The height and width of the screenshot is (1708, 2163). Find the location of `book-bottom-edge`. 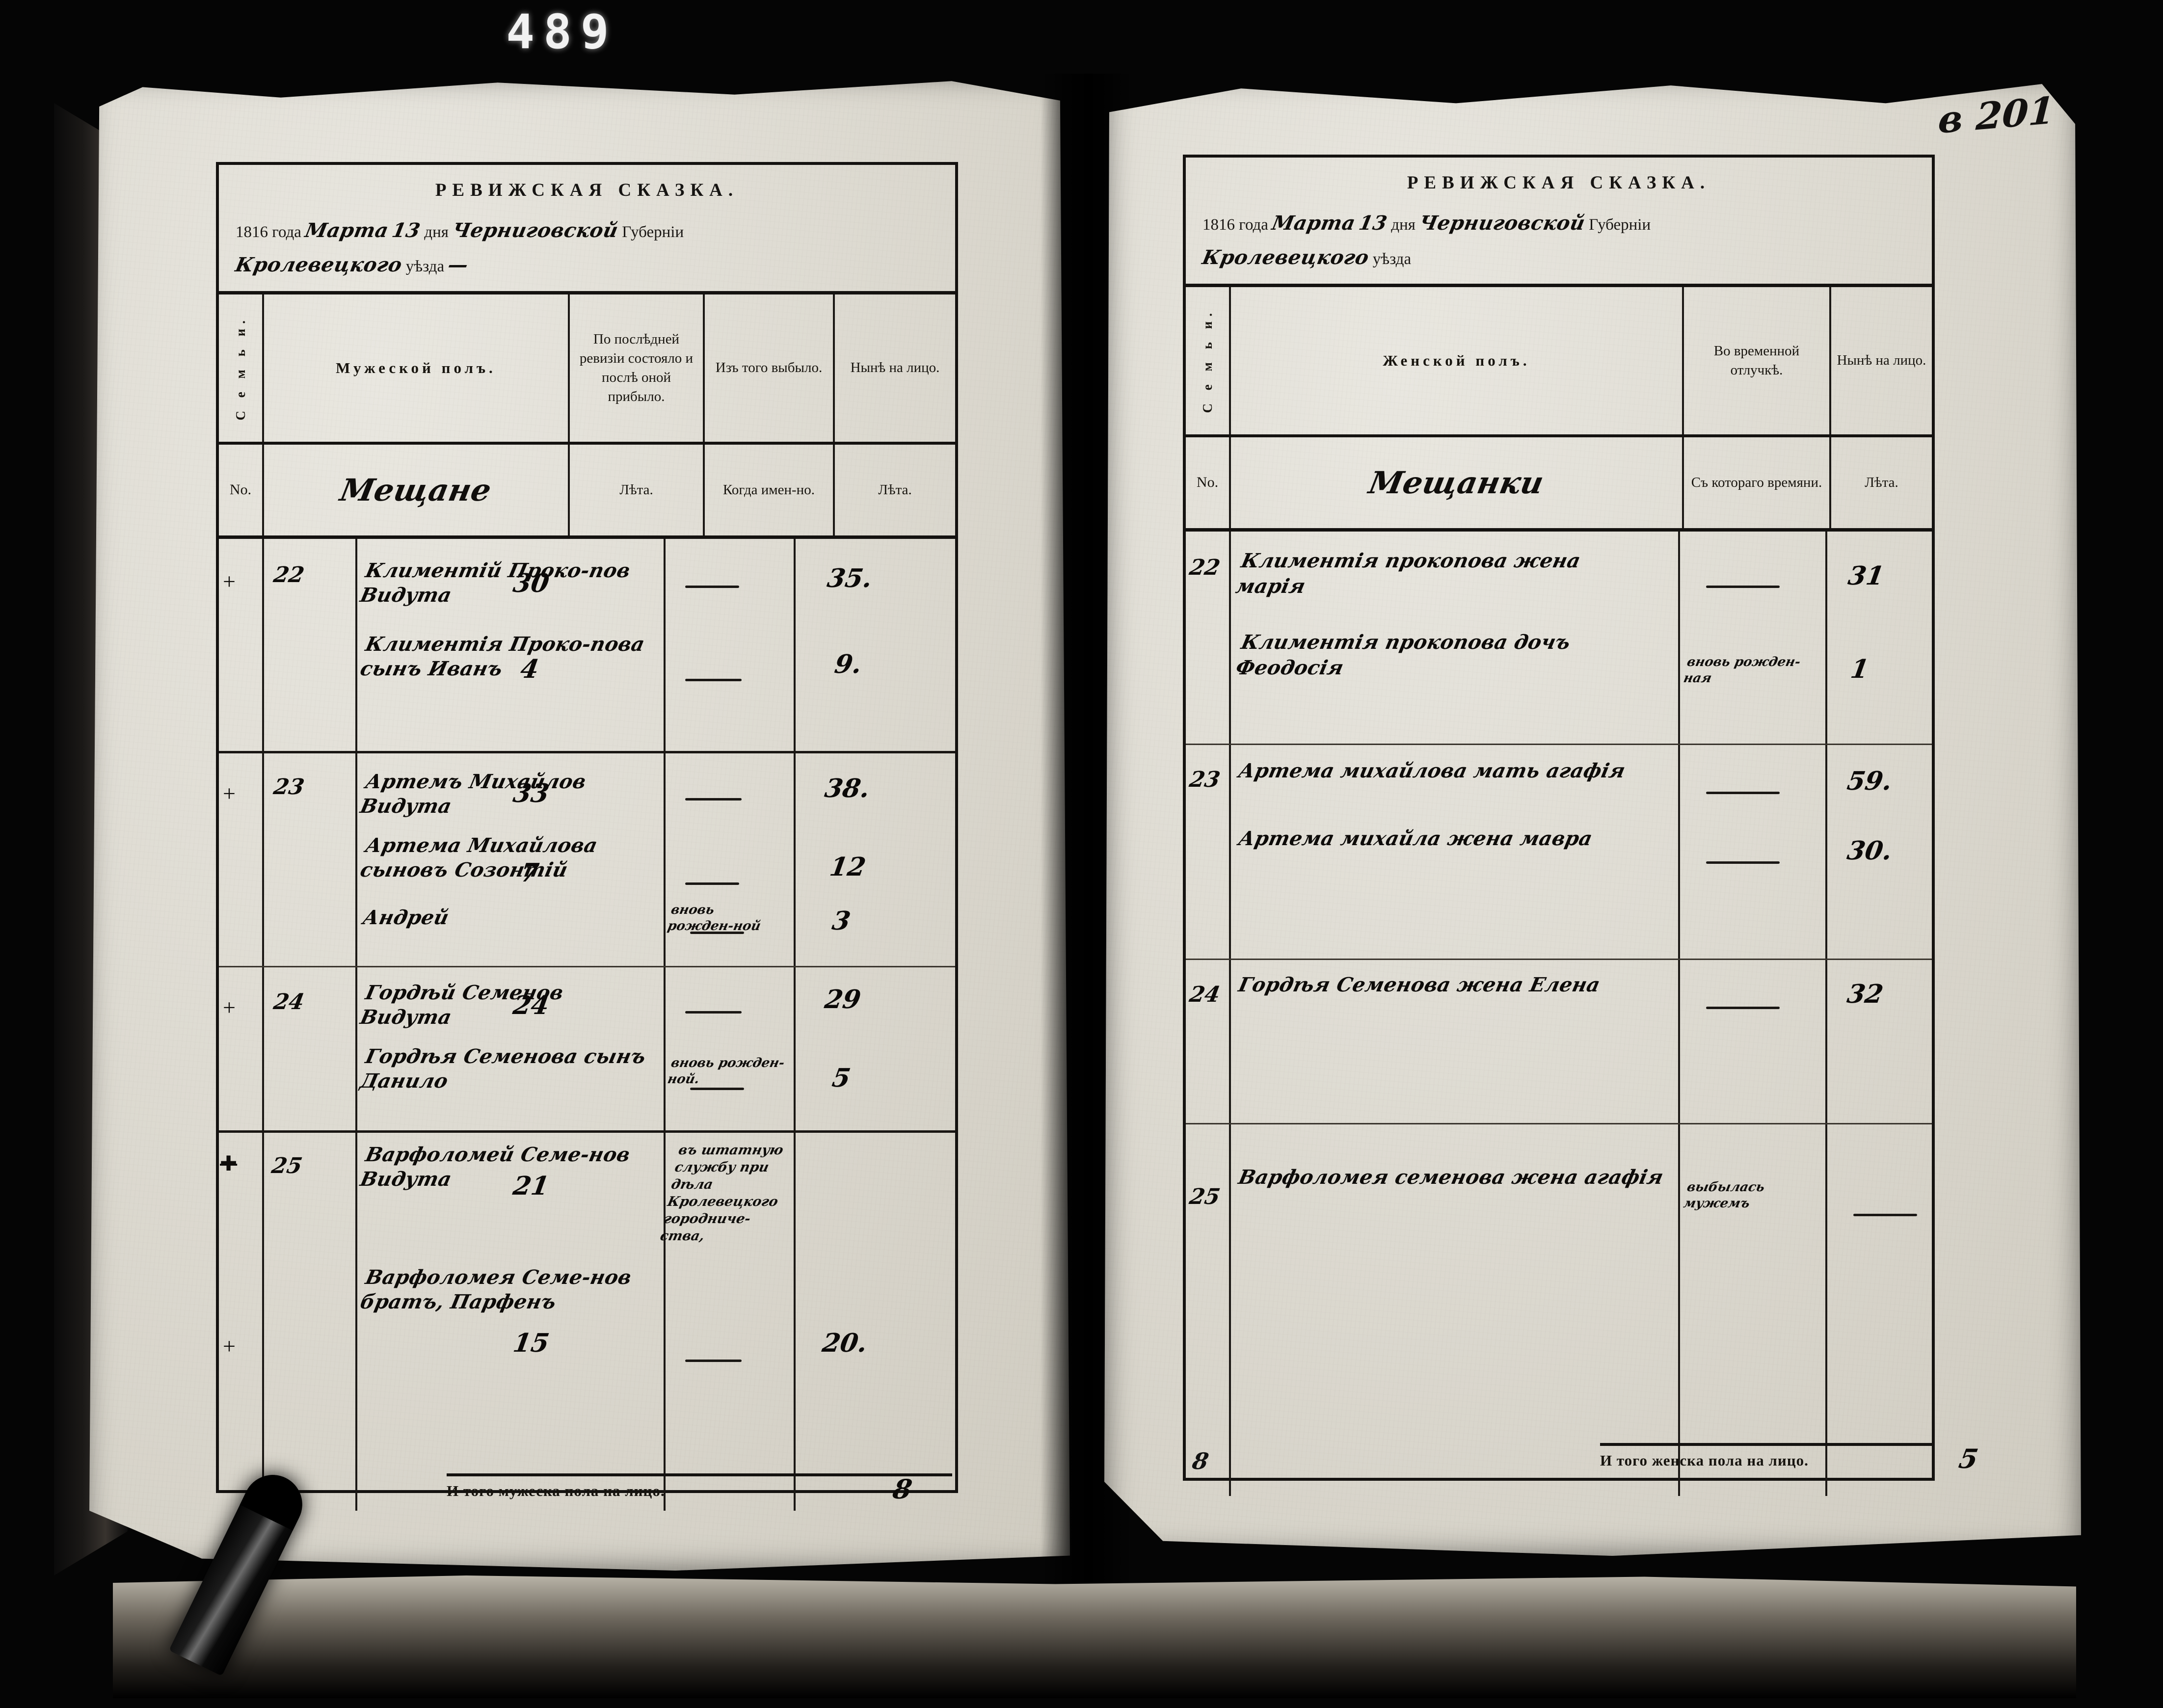

book-bottom-edge is located at coordinates (1094, 1636).